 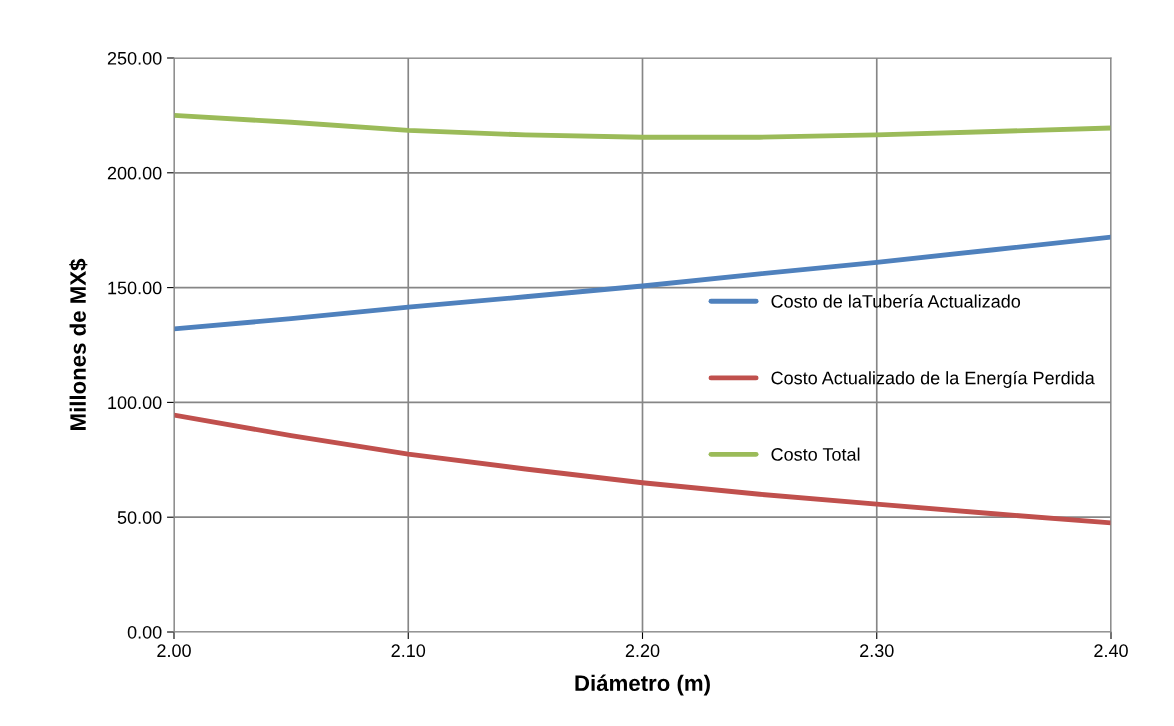 What do you see at coordinates (135, 403) in the screenshot?
I see `y-tick-label: 100.00` at bounding box center [135, 403].